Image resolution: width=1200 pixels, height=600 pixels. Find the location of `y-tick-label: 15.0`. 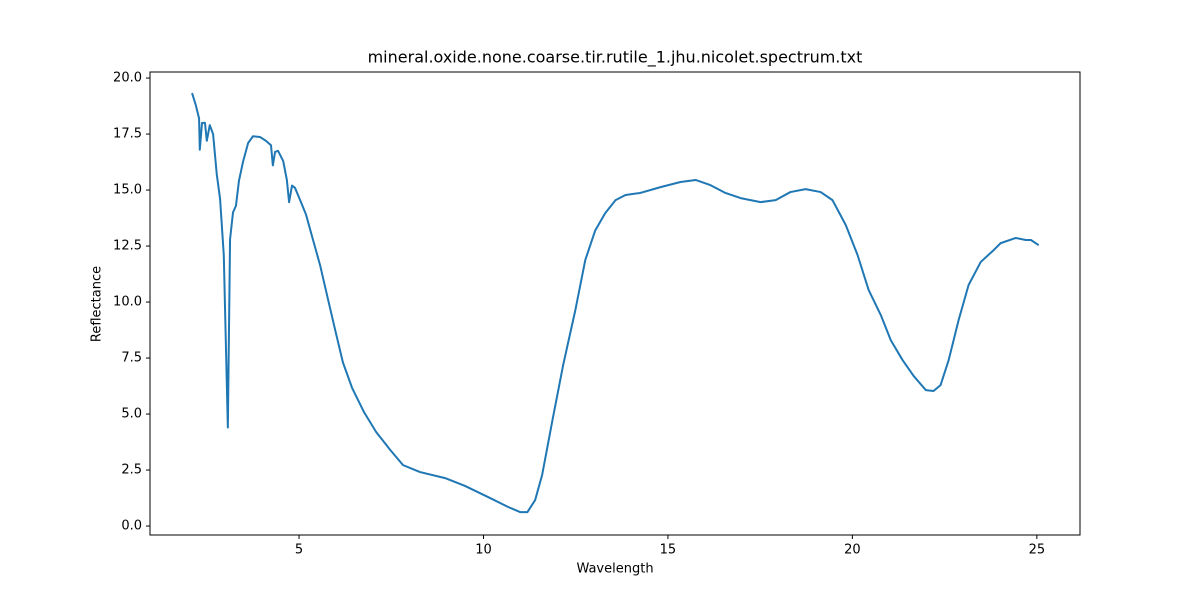

y-tick-label: 15.0 is located at coordinates (127, 190).